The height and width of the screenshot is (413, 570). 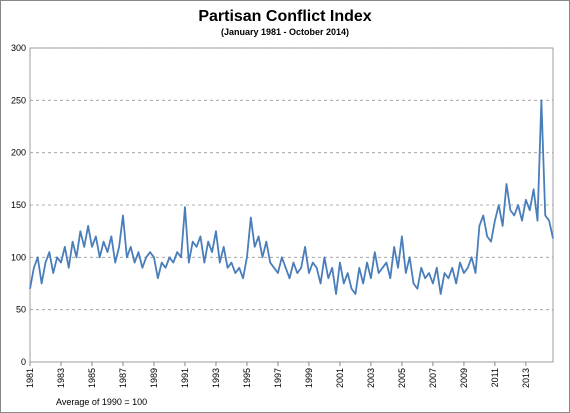 What do you see at coordinates (371, 378) in the screenshot?
I see `x-tick-label: 2003` at bounding box center [371, 378].